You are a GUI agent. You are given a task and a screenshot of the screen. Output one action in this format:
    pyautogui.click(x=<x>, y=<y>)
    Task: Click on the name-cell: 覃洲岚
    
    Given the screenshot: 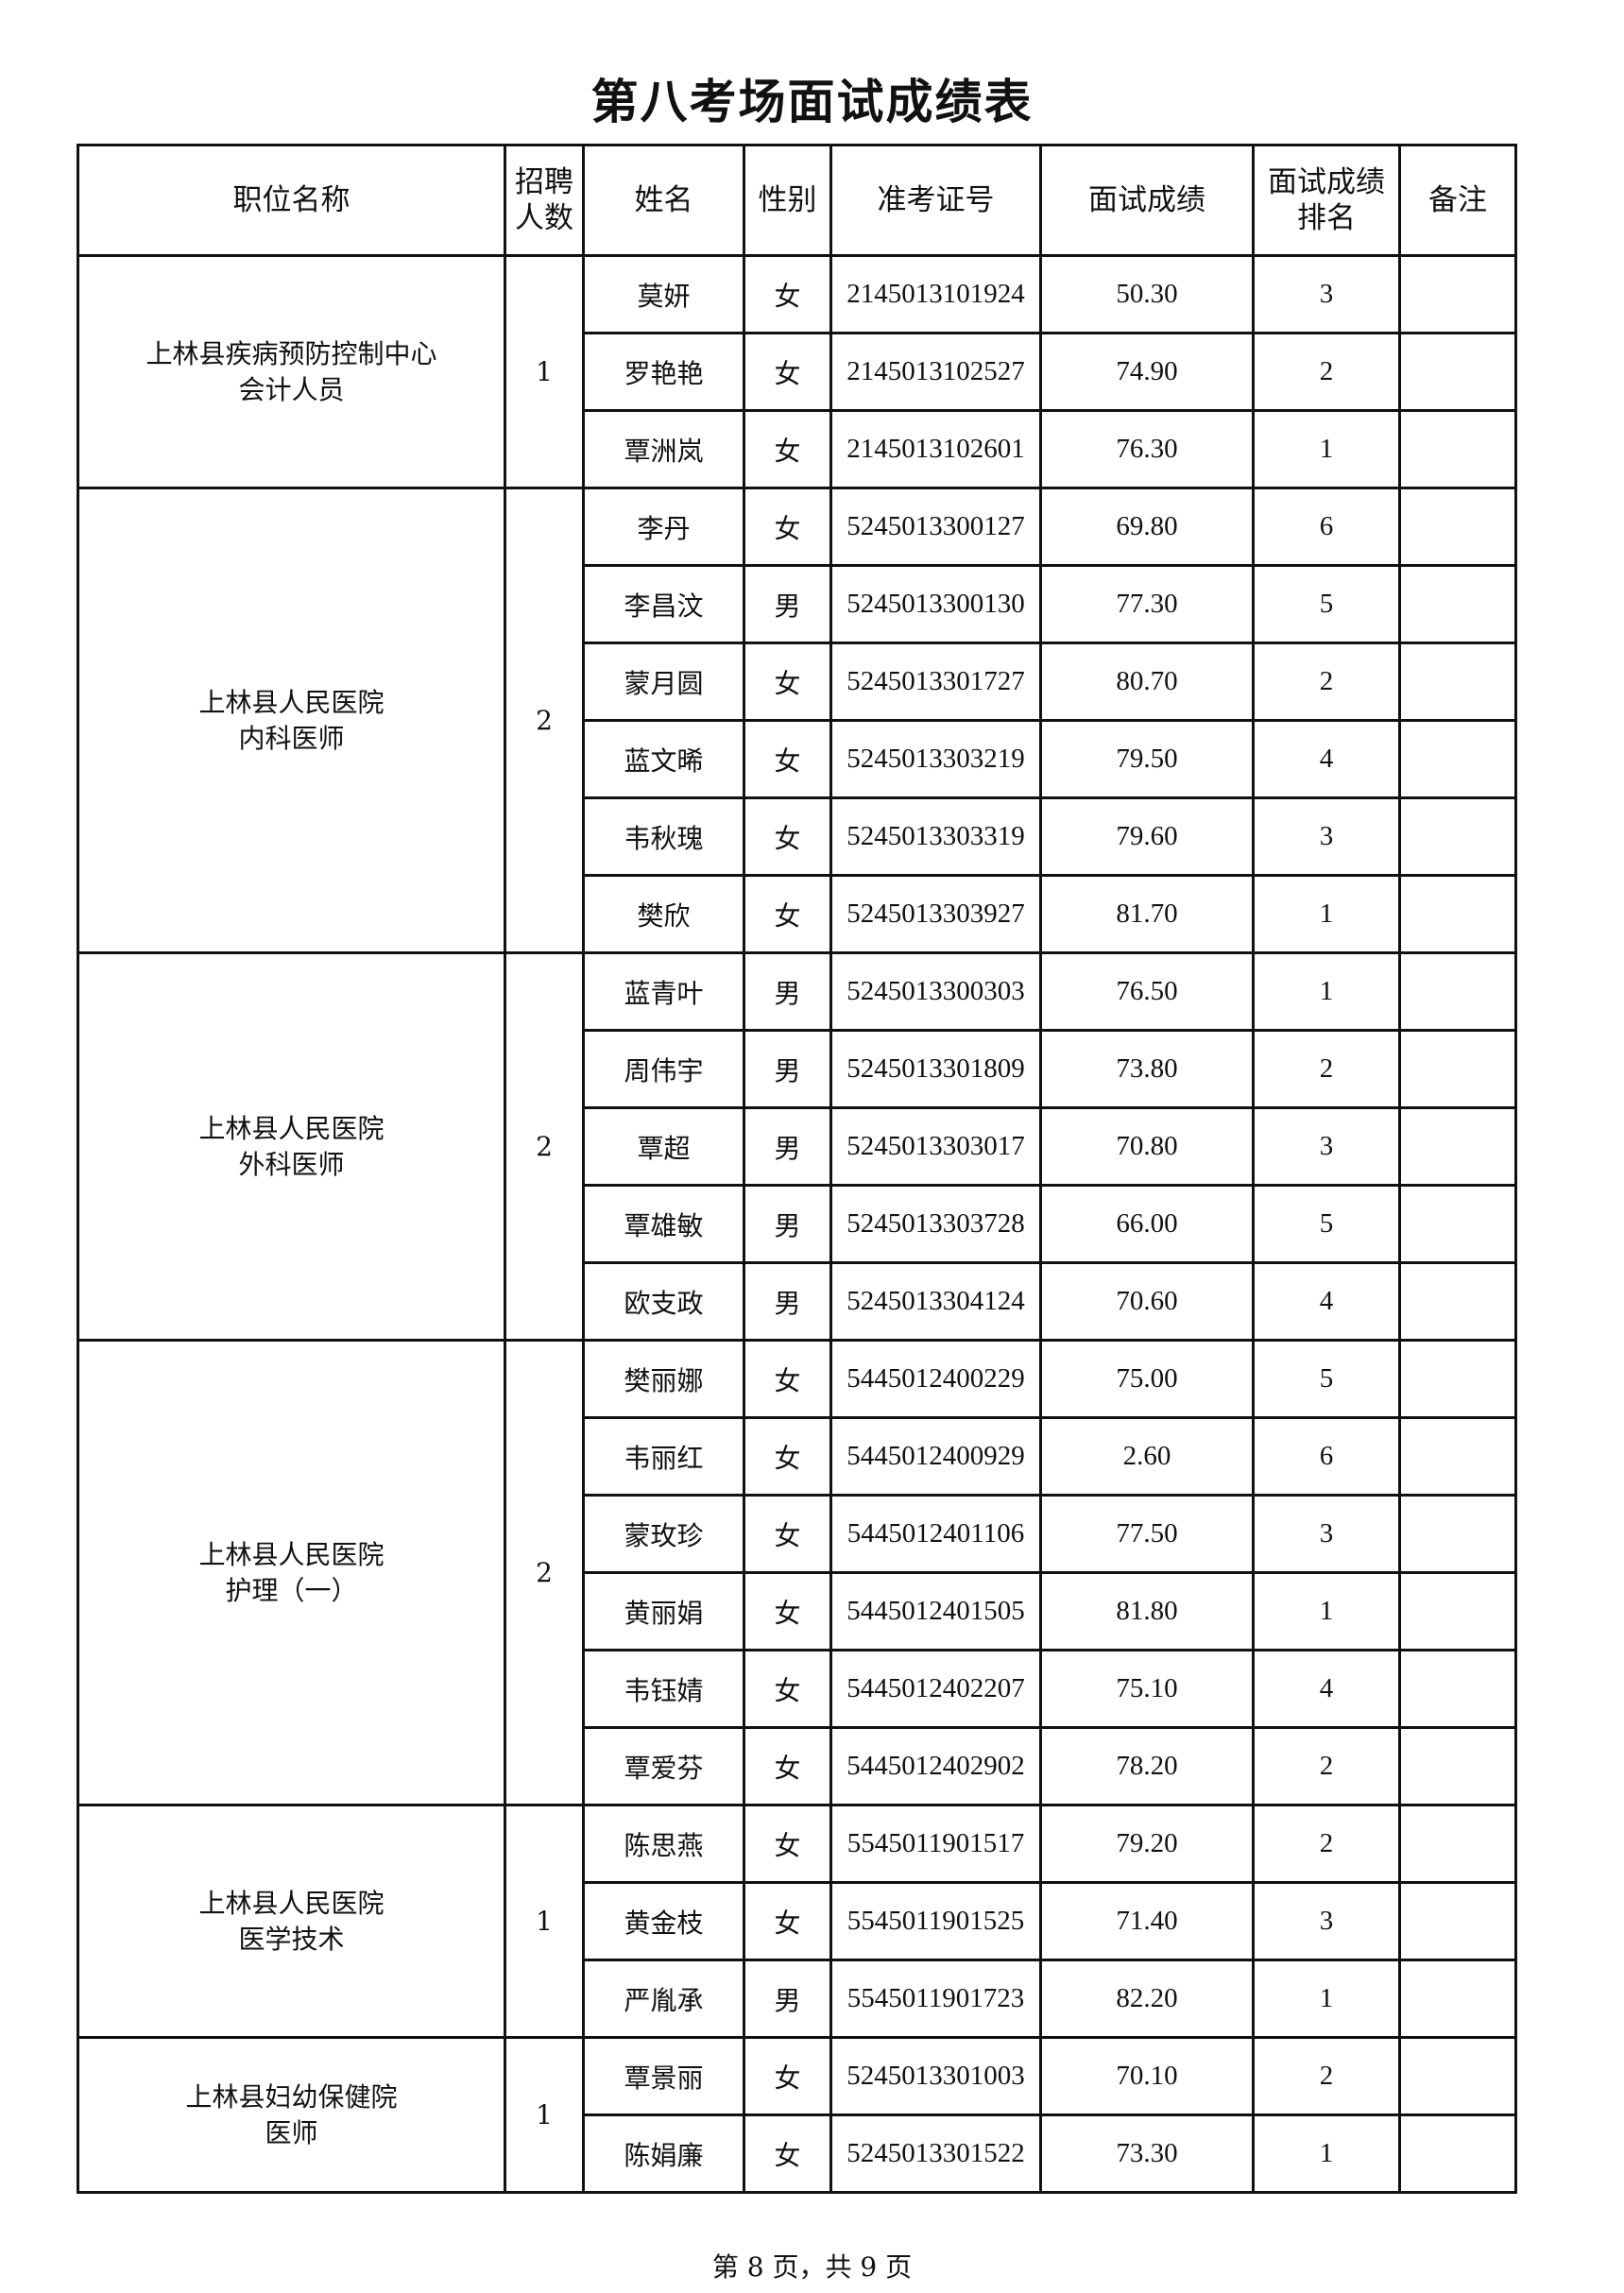 What is the action you would take?
    pyautogui.click(x=663, y=449)
    